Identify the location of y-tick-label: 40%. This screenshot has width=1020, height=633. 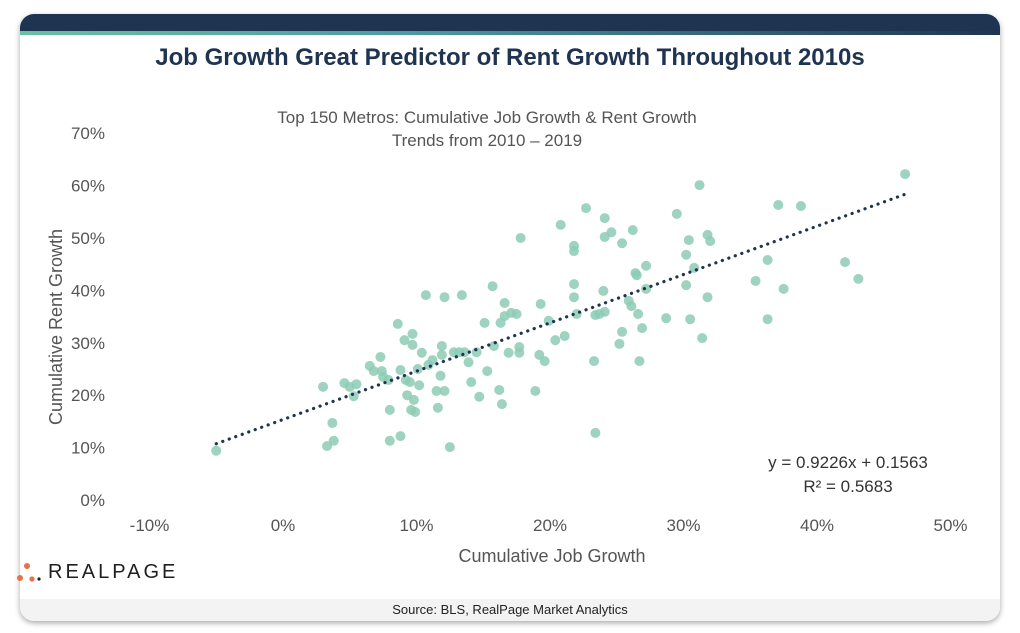
(88, 290).